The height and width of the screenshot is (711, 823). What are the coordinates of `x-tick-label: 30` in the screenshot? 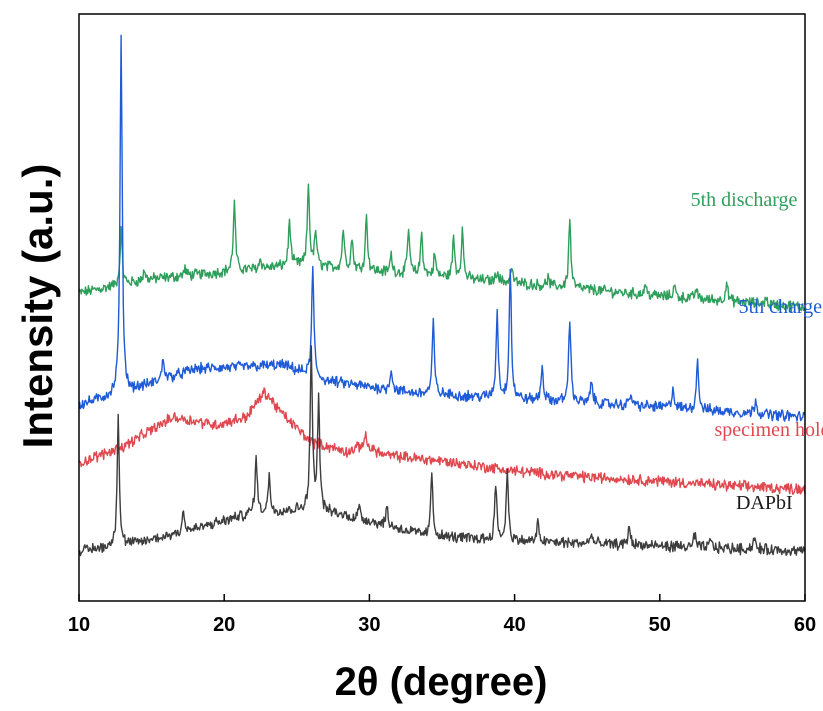 It's located at (369, 625).